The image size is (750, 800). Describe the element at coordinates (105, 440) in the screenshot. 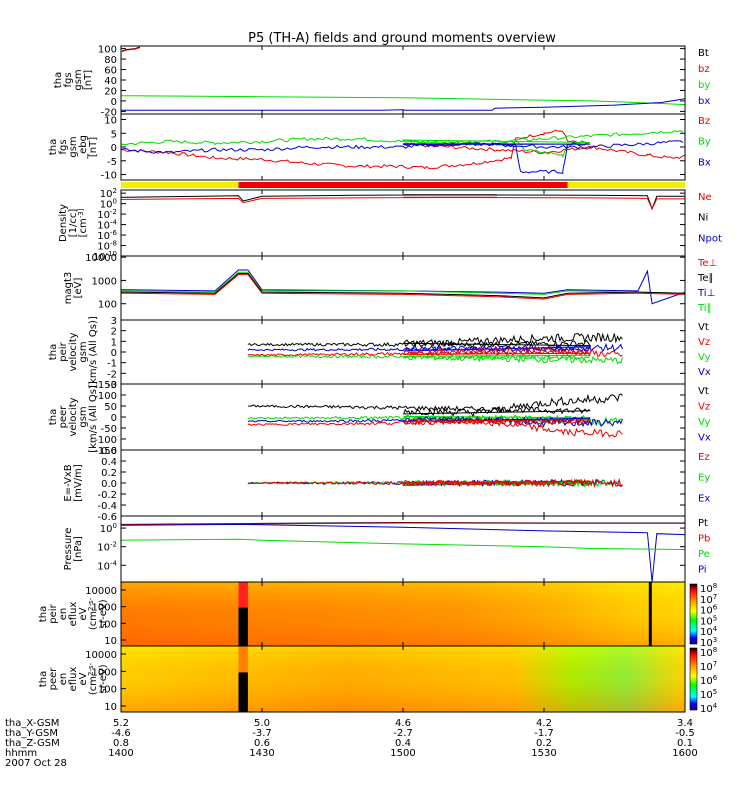

I see `y-tick-label: -100` at that location.